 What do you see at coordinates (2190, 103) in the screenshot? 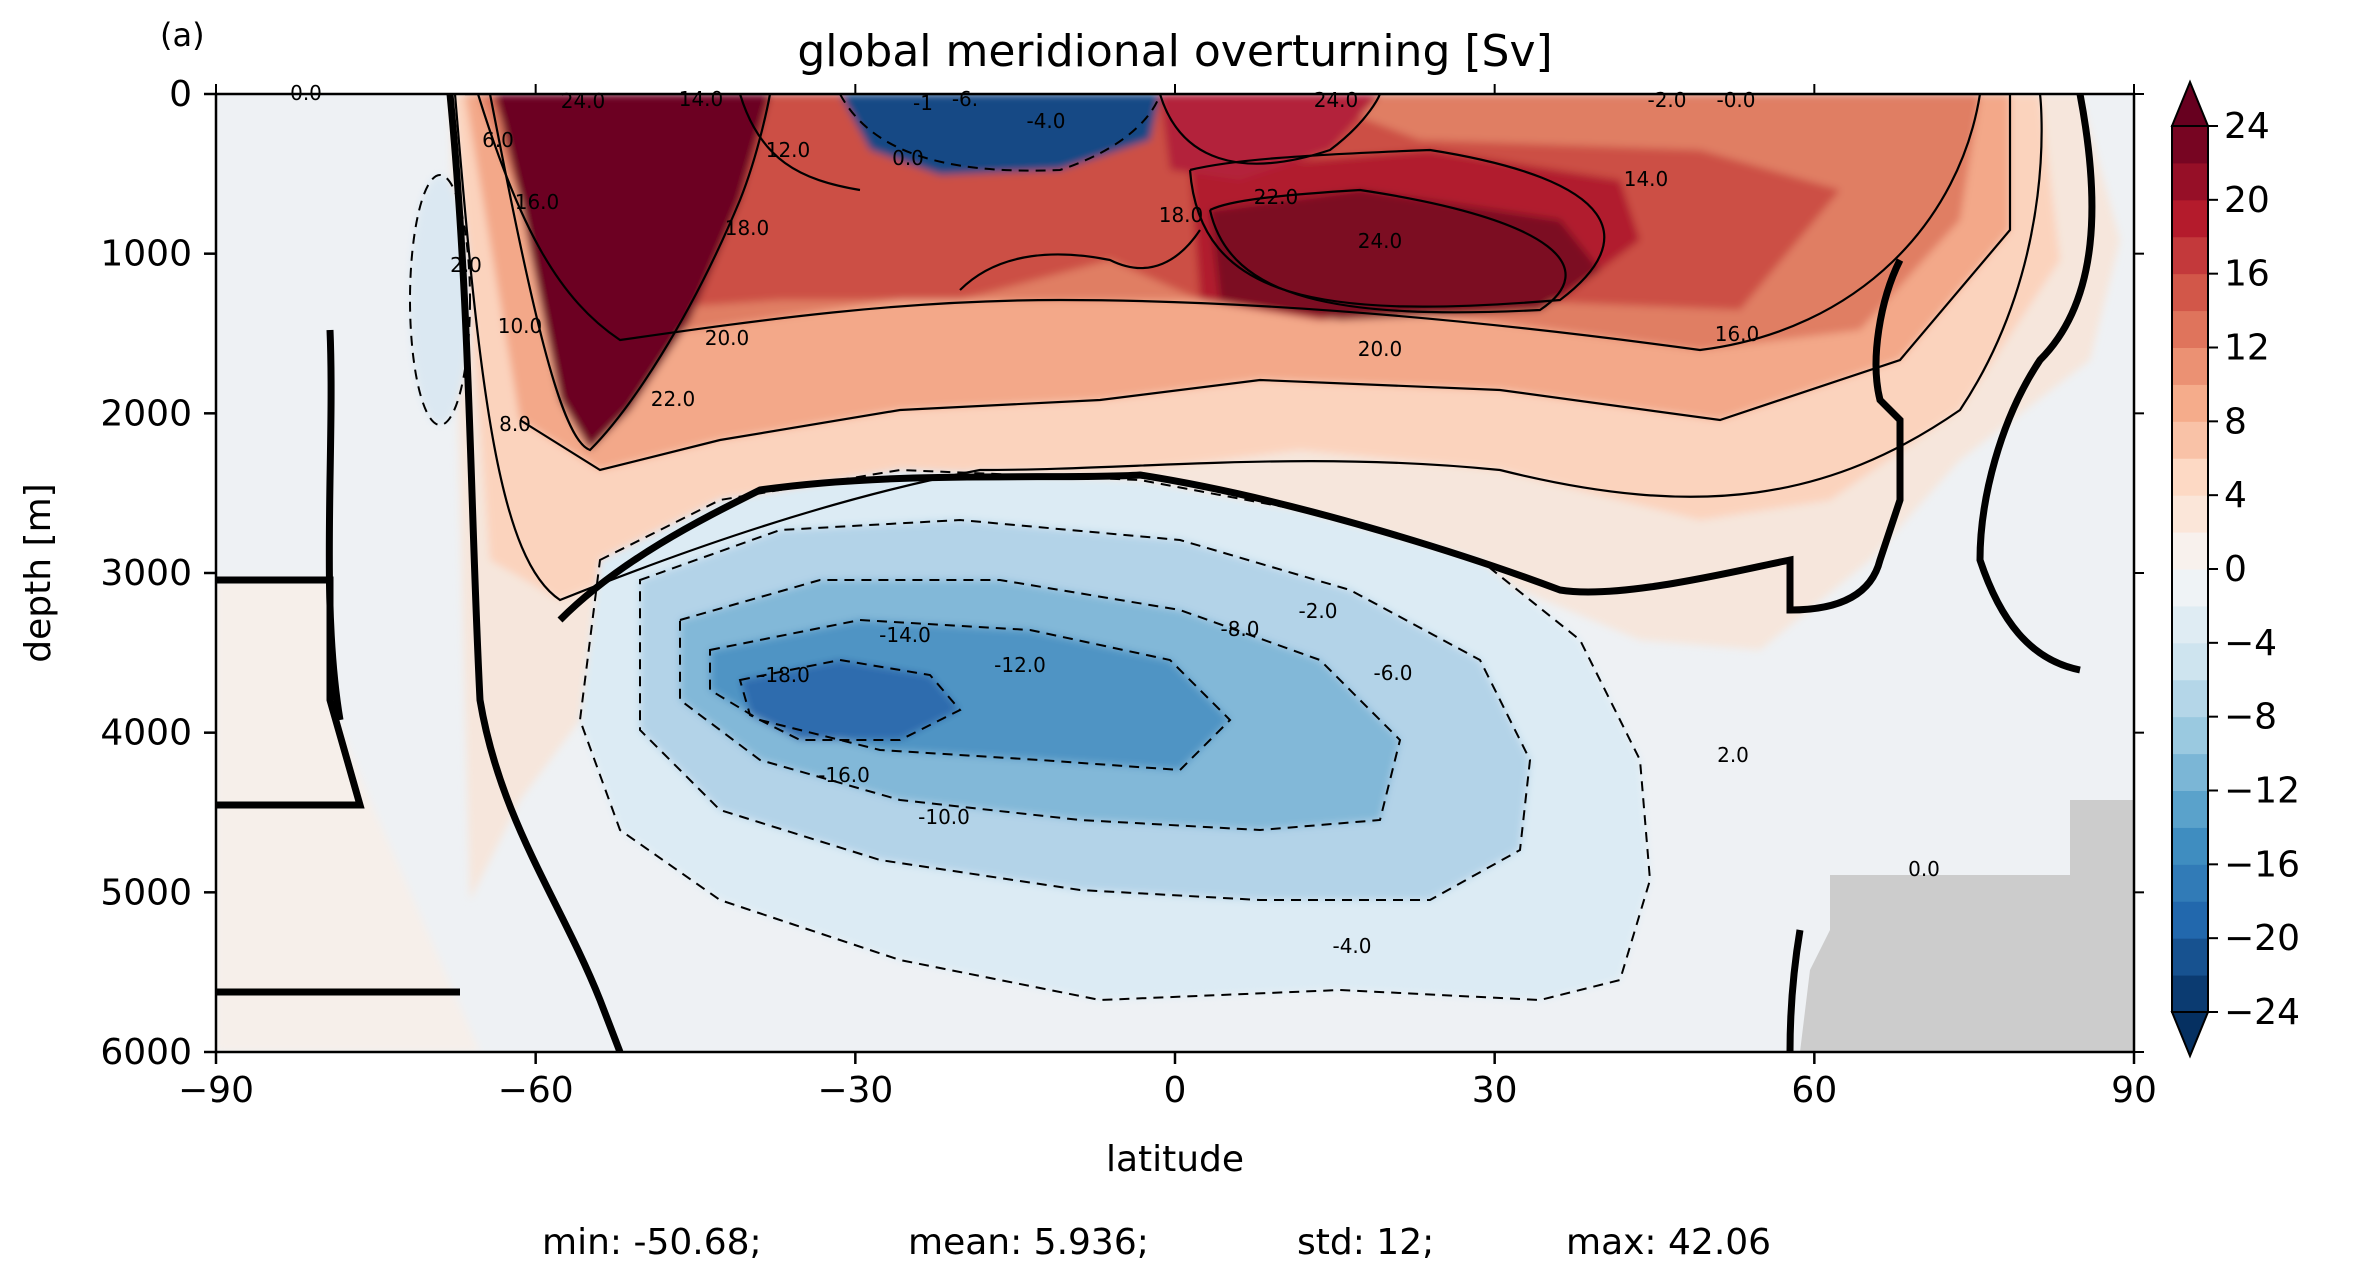
I see `colorbar-extend-max` at bounding box center [2190, 103].